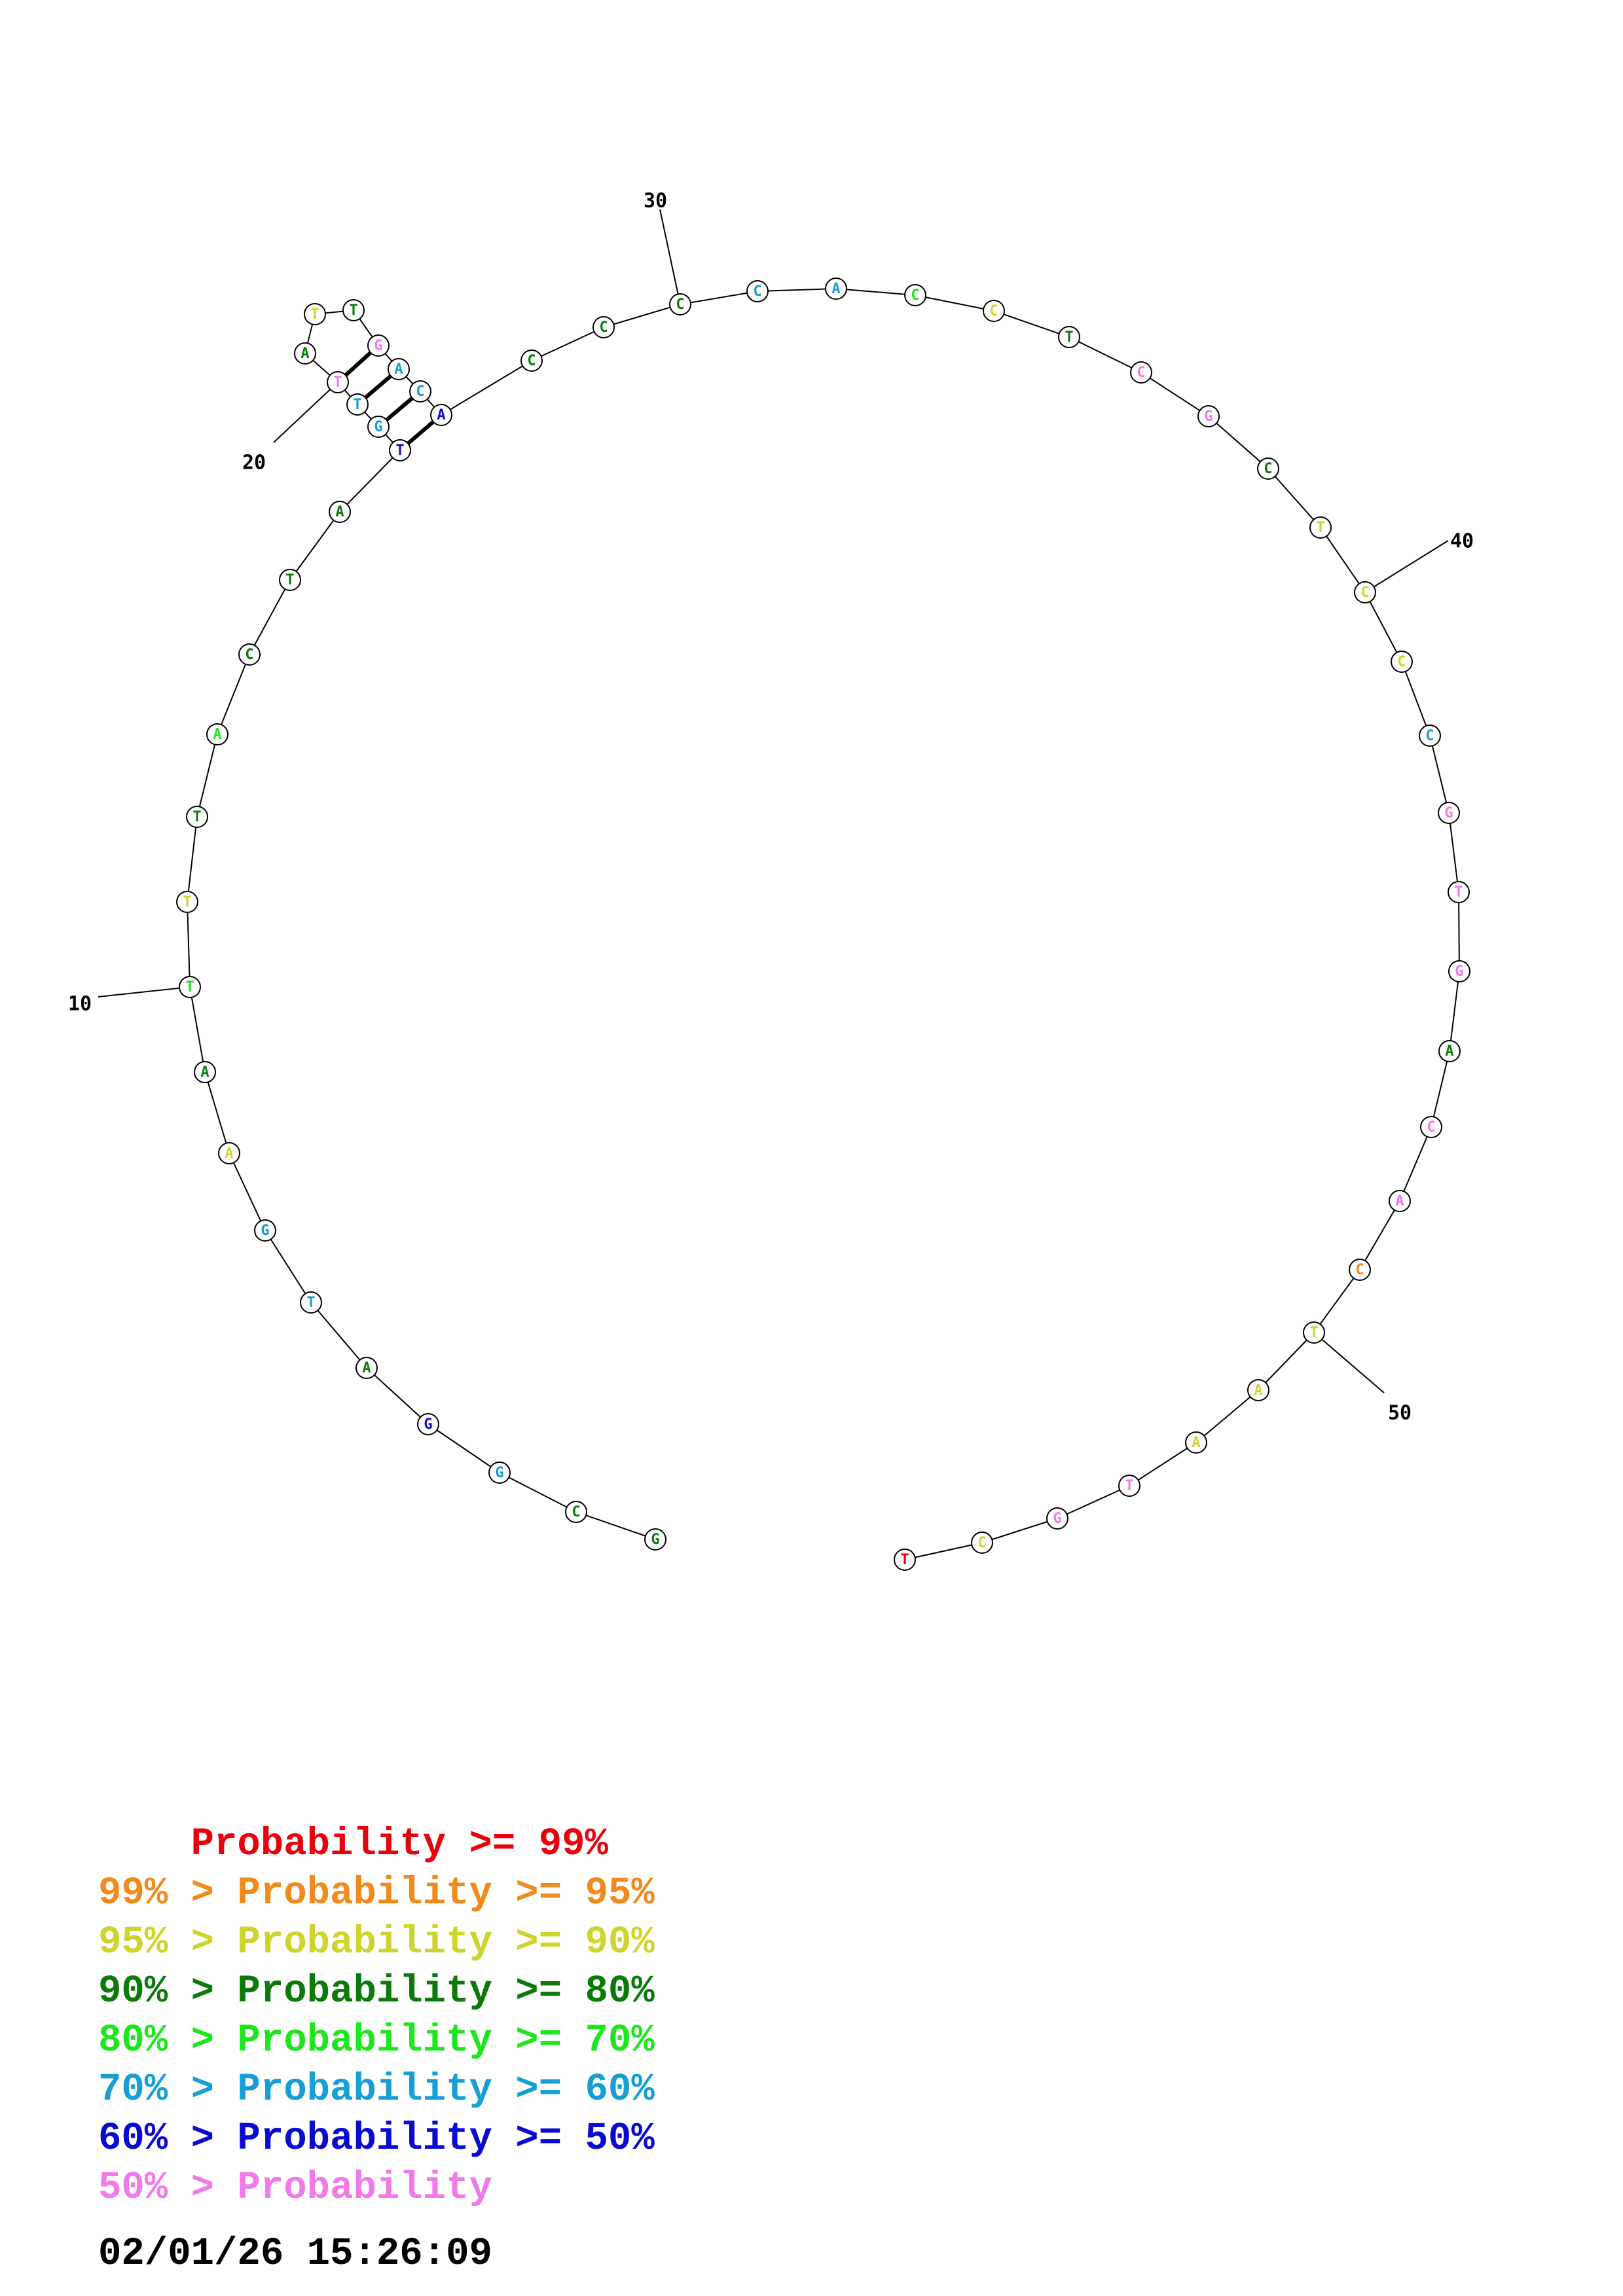  I want to click on nucleotide-37: G, so click(1208, 416).